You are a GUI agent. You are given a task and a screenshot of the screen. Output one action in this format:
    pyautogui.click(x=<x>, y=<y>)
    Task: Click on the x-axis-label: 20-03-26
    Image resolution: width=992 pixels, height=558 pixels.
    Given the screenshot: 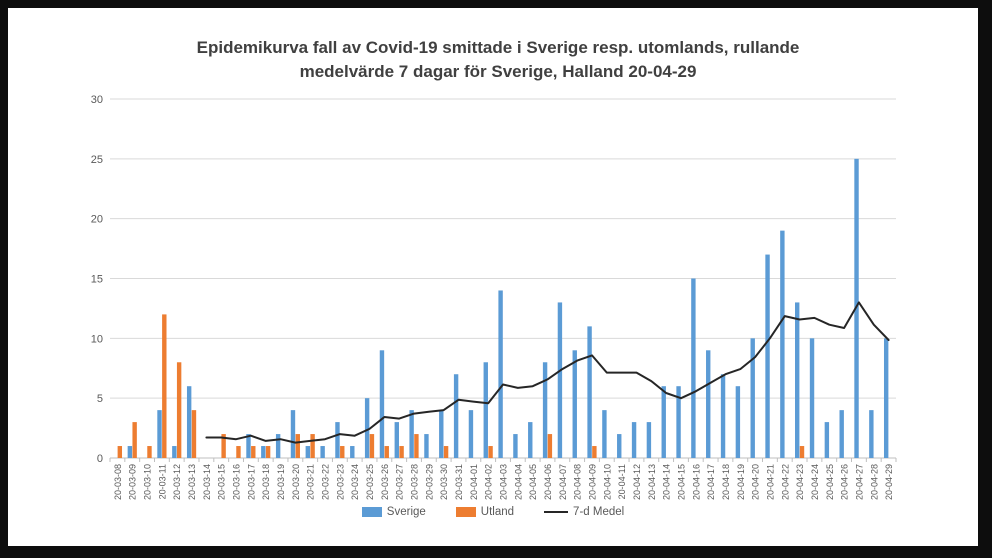 What is the action you would take?
    pyautogui.click(x=385, y=482)
    